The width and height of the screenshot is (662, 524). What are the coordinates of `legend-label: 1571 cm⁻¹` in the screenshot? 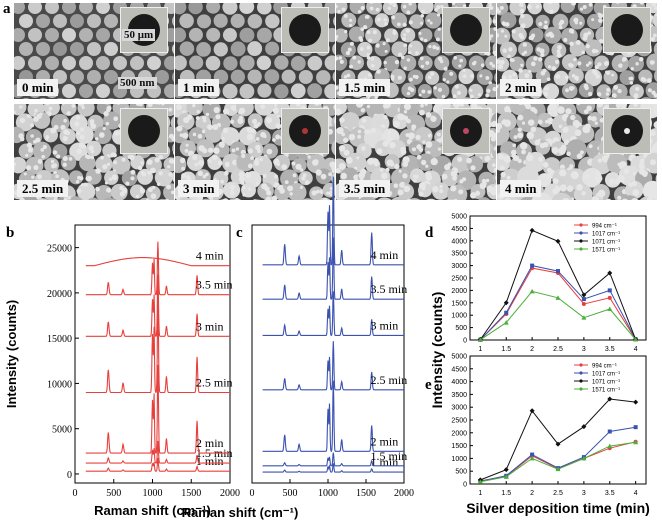 It's located at (606, 391).